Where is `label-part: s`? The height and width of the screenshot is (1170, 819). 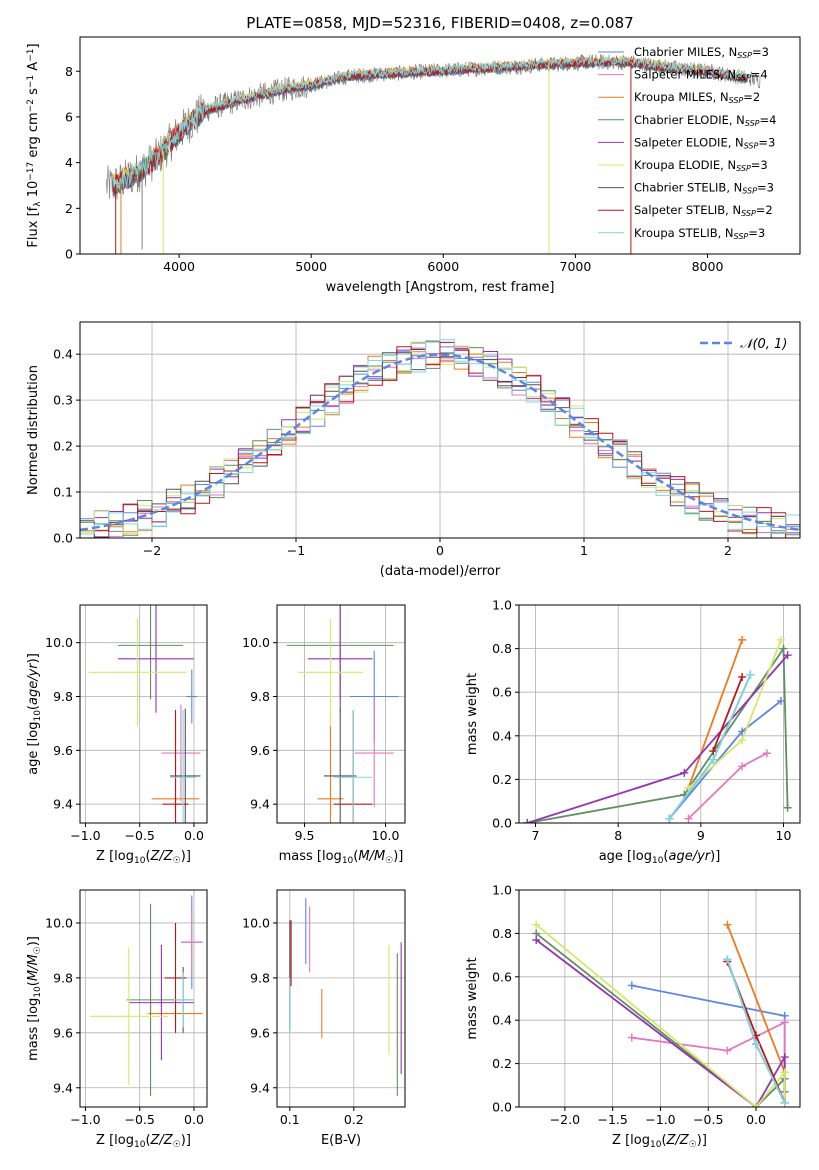 label-part: s is located at coordinates (33, 91).